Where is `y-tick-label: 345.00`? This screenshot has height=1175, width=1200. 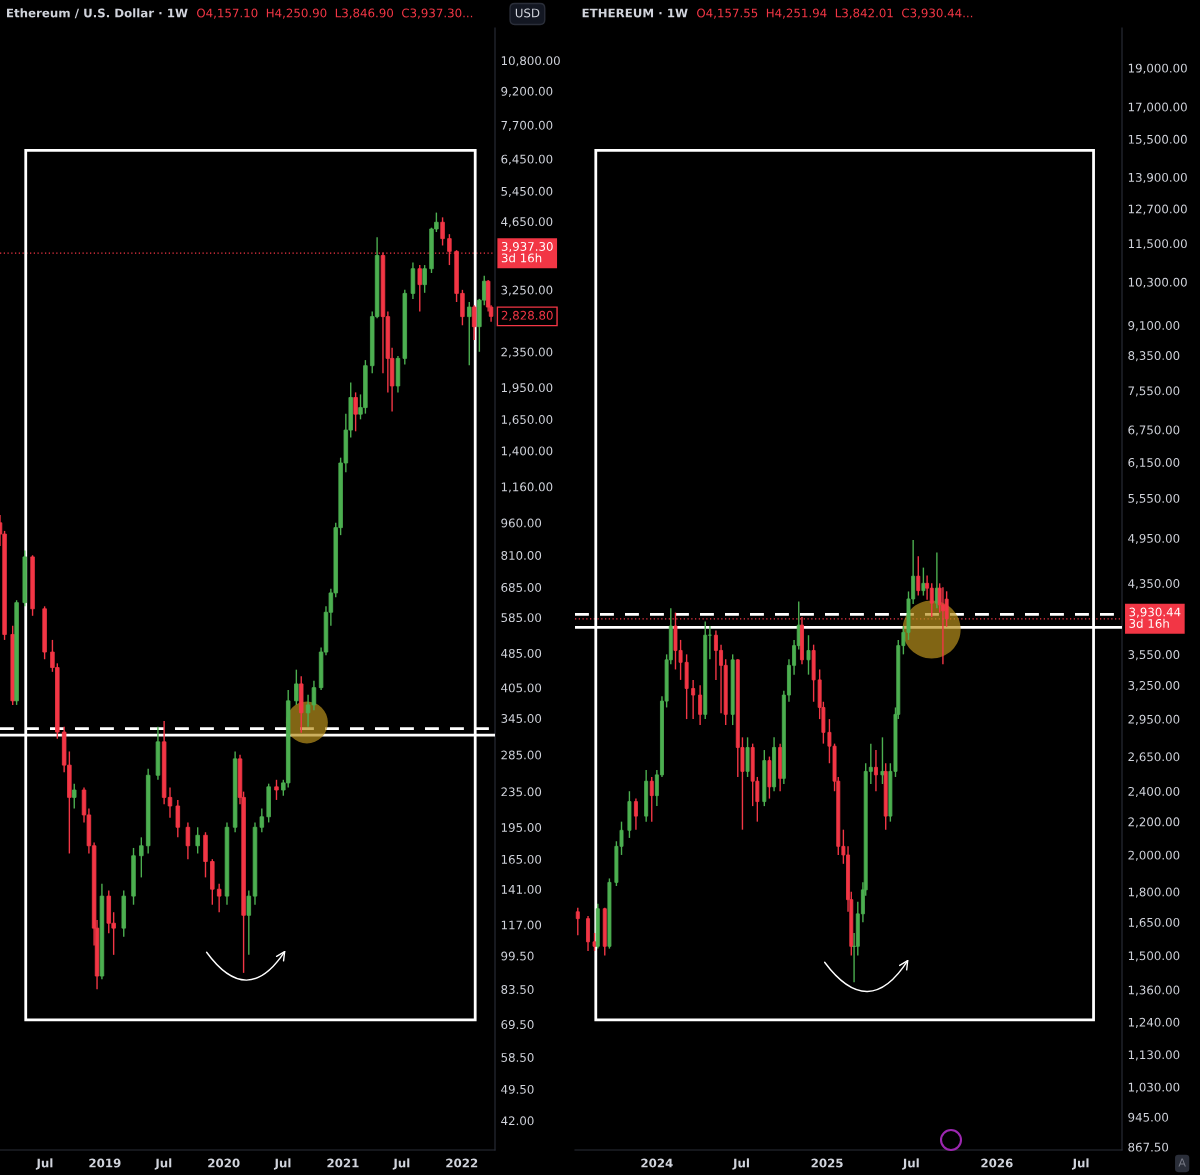 y-tick-label: 345.00 is located at coordinates (521, 718).